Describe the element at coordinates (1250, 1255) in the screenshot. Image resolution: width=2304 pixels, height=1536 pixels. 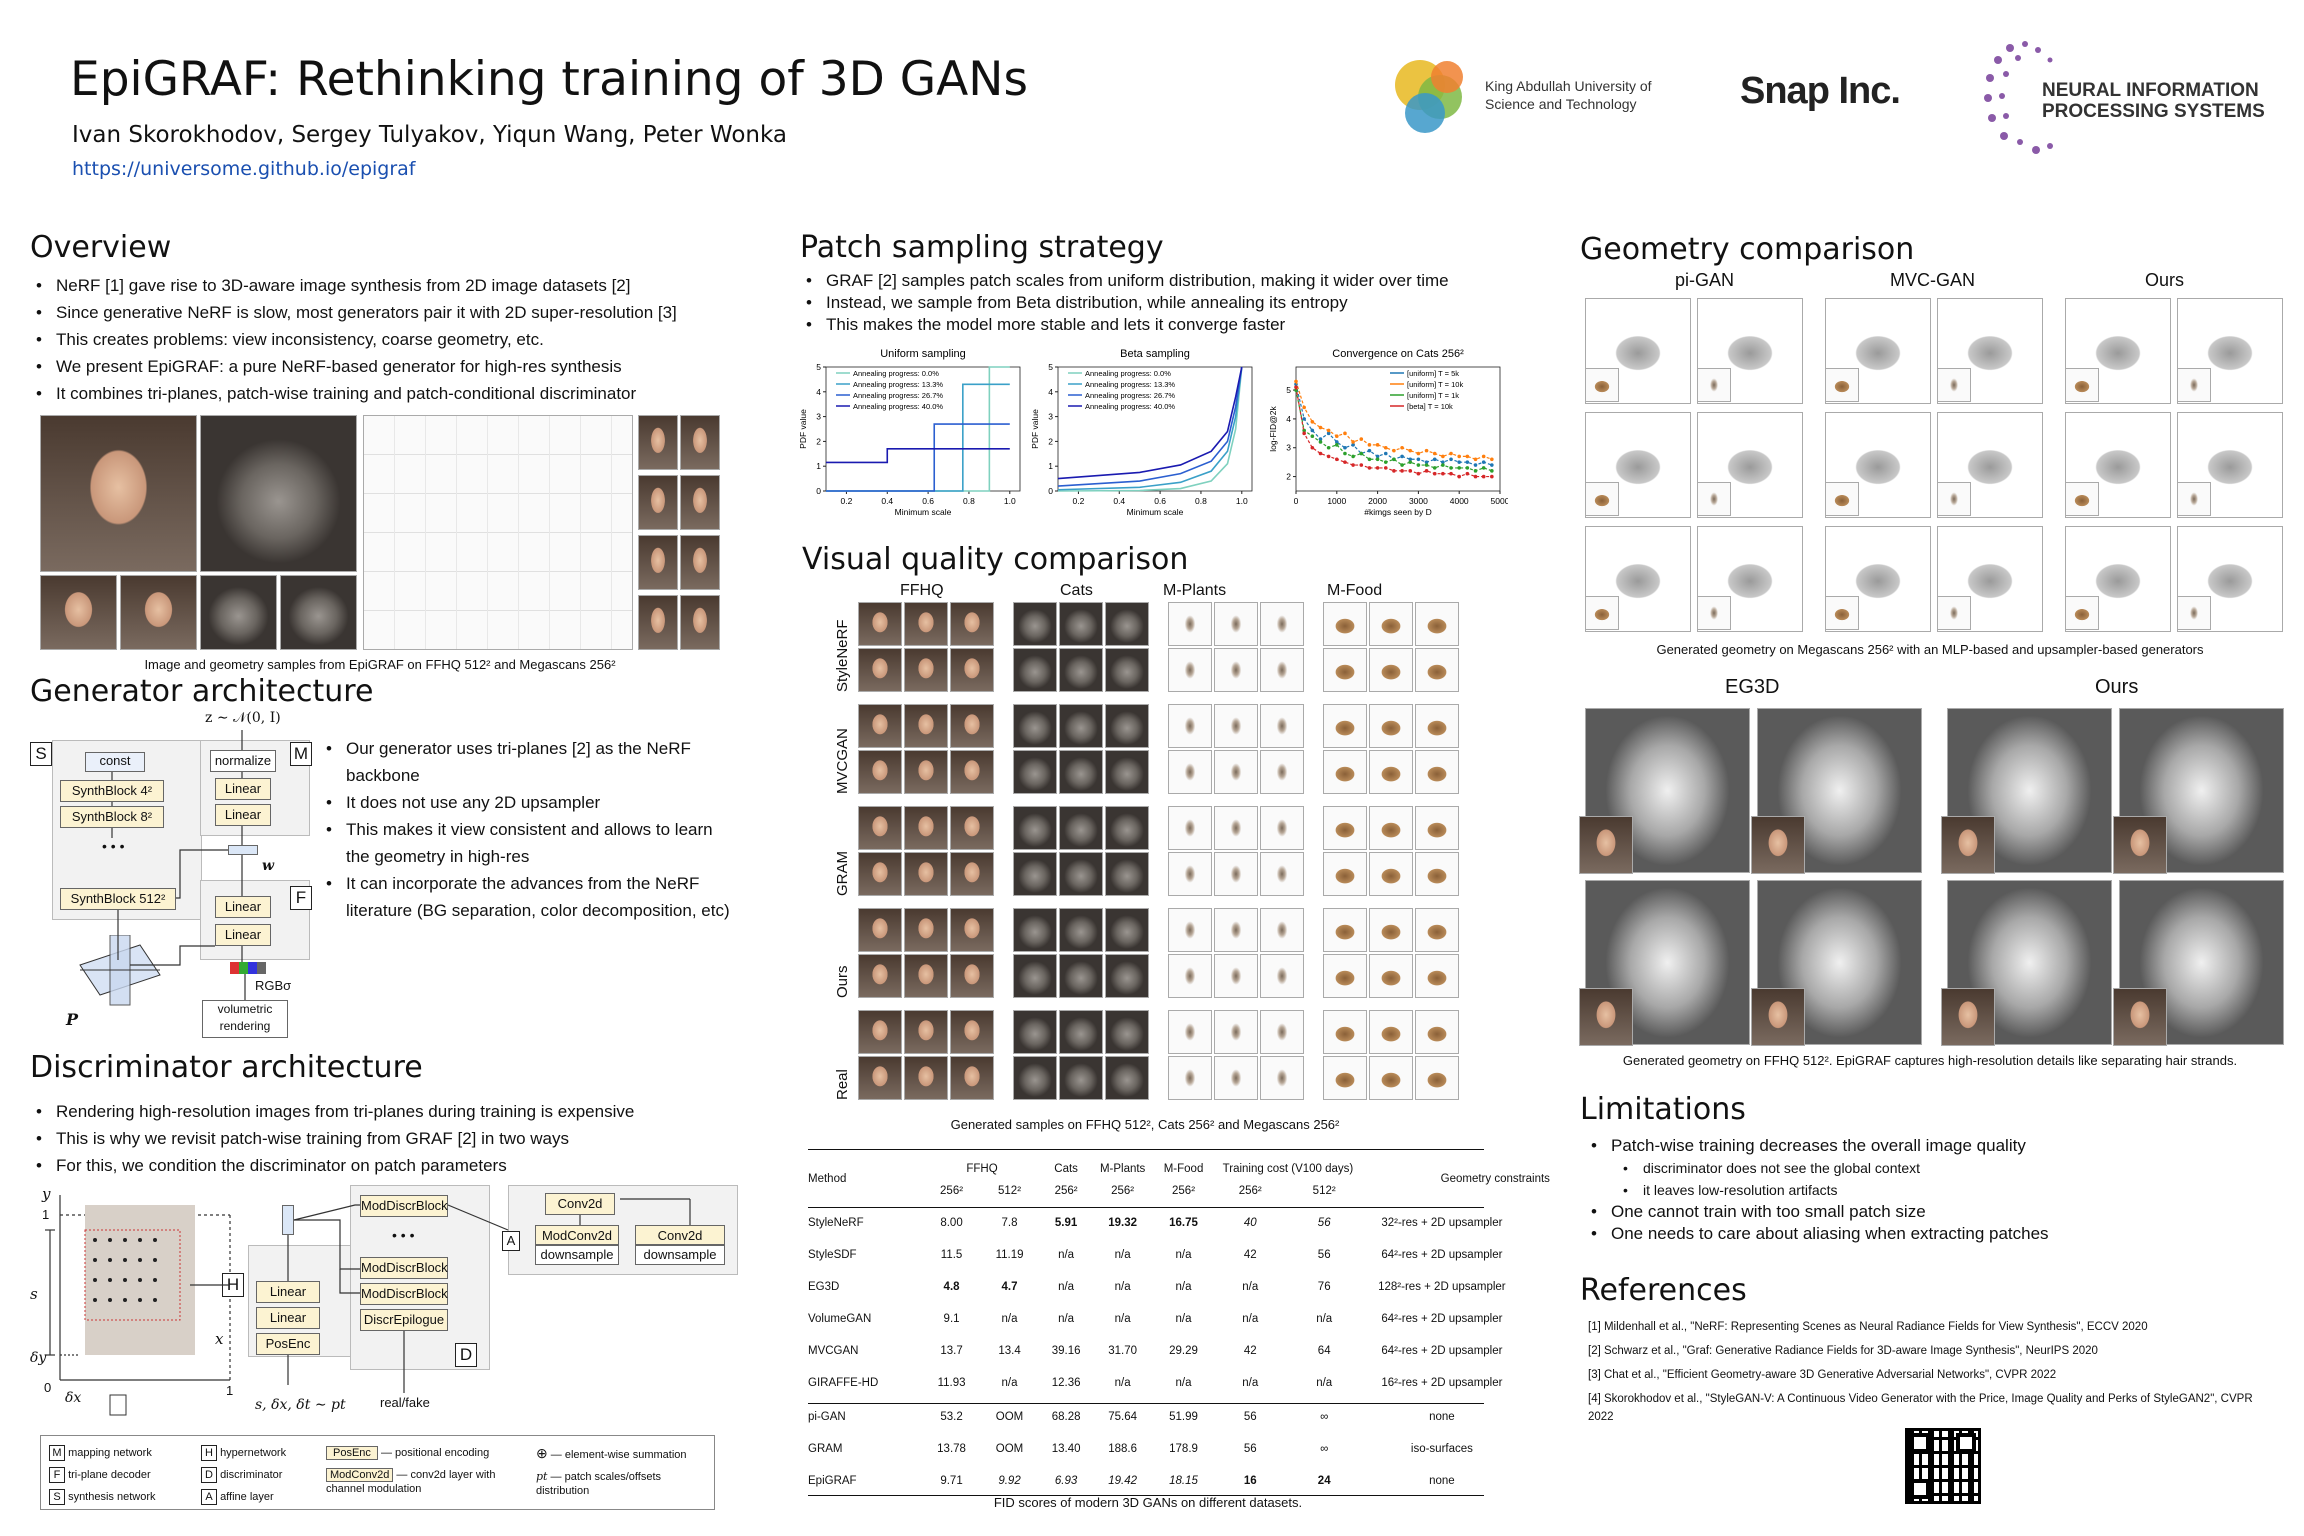
I see `table-cell: 42` at that location.